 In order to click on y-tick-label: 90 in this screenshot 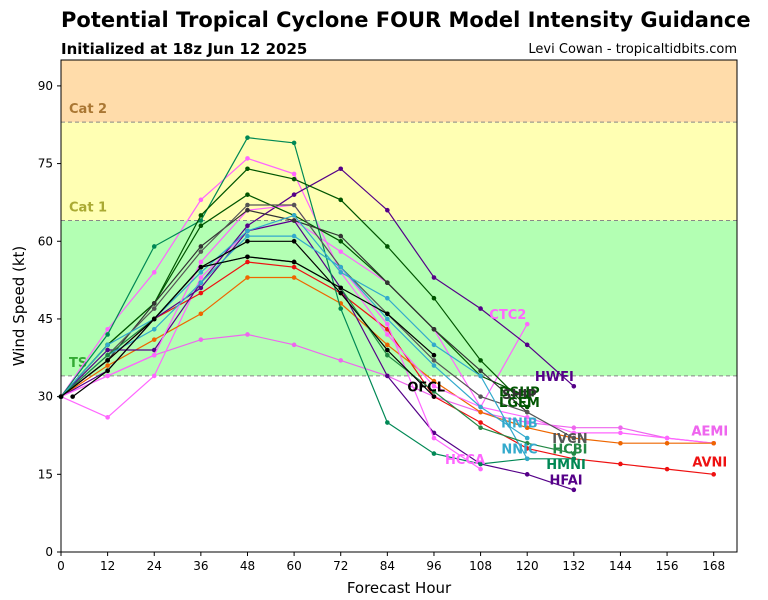, I will do `click(45, 86)`.